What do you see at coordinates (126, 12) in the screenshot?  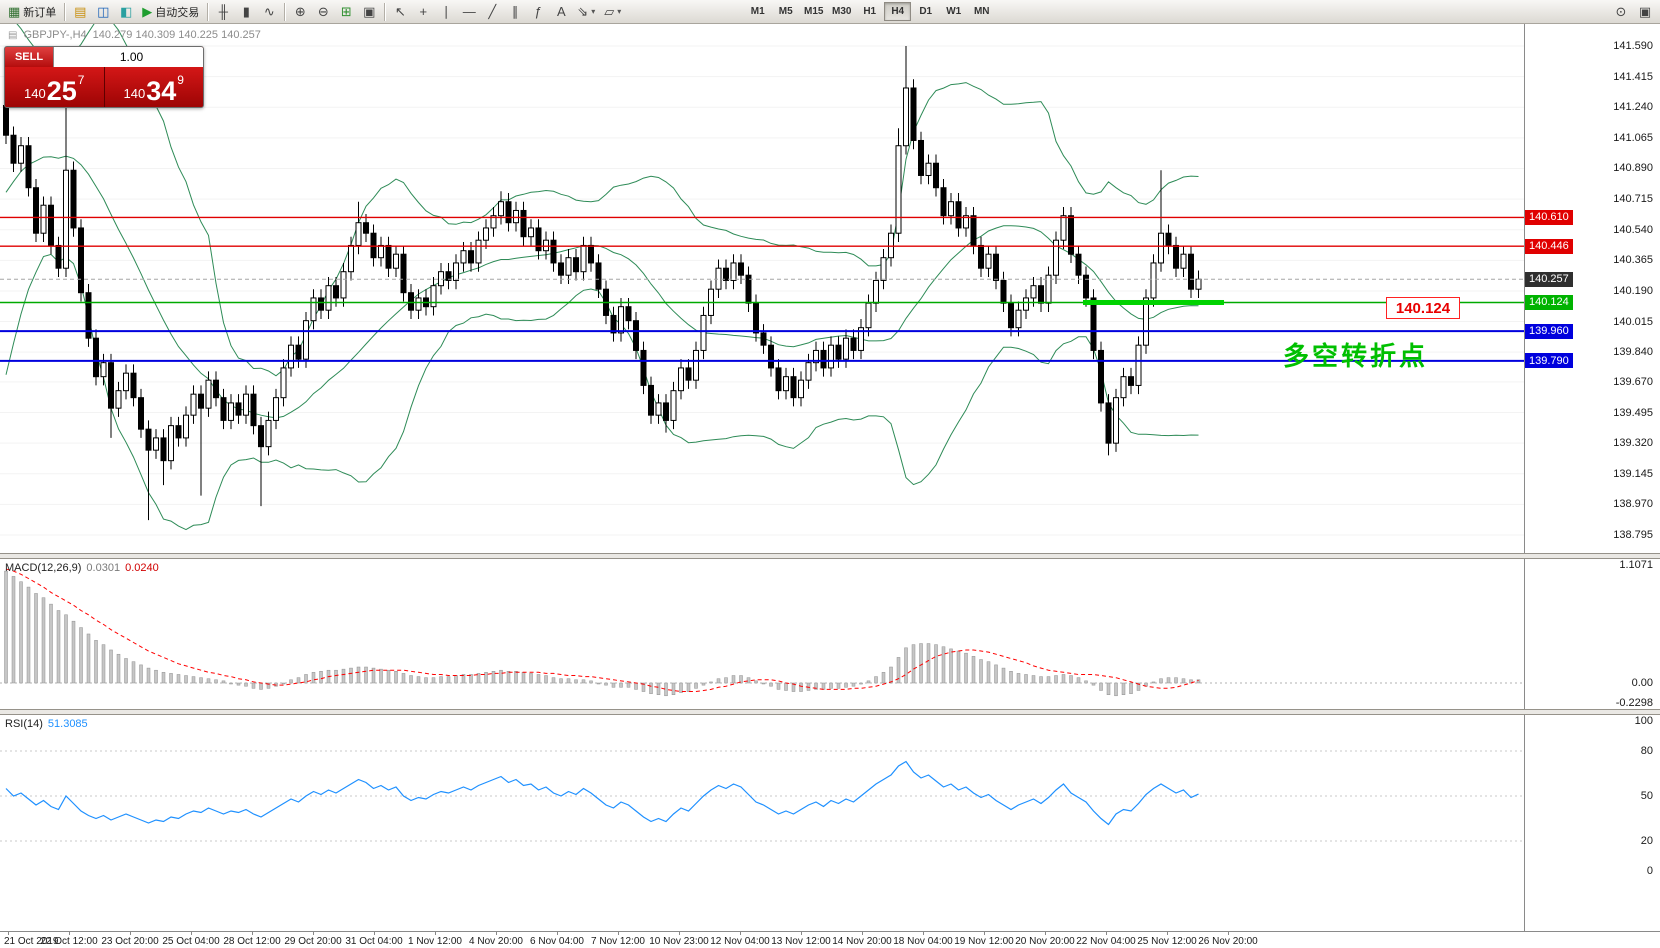 I see `data-window-button: ◧` at bounding box center [126, 12].